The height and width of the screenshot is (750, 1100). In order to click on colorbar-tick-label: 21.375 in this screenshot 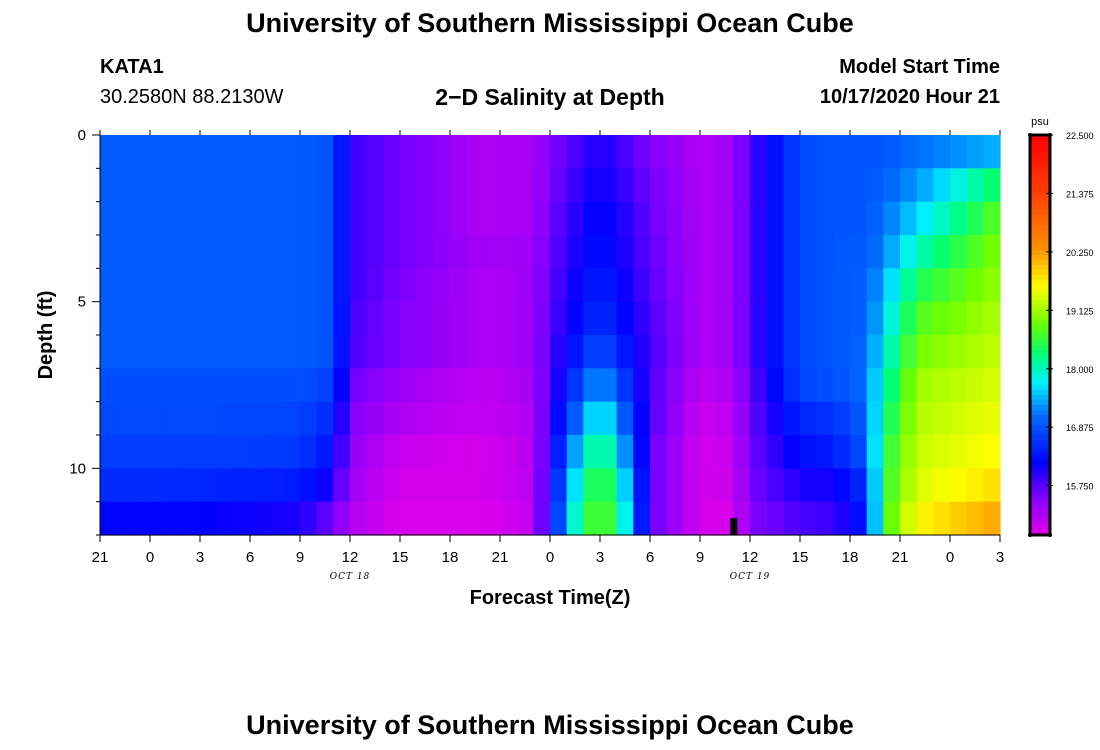, I will do `click(1080, 194)`.